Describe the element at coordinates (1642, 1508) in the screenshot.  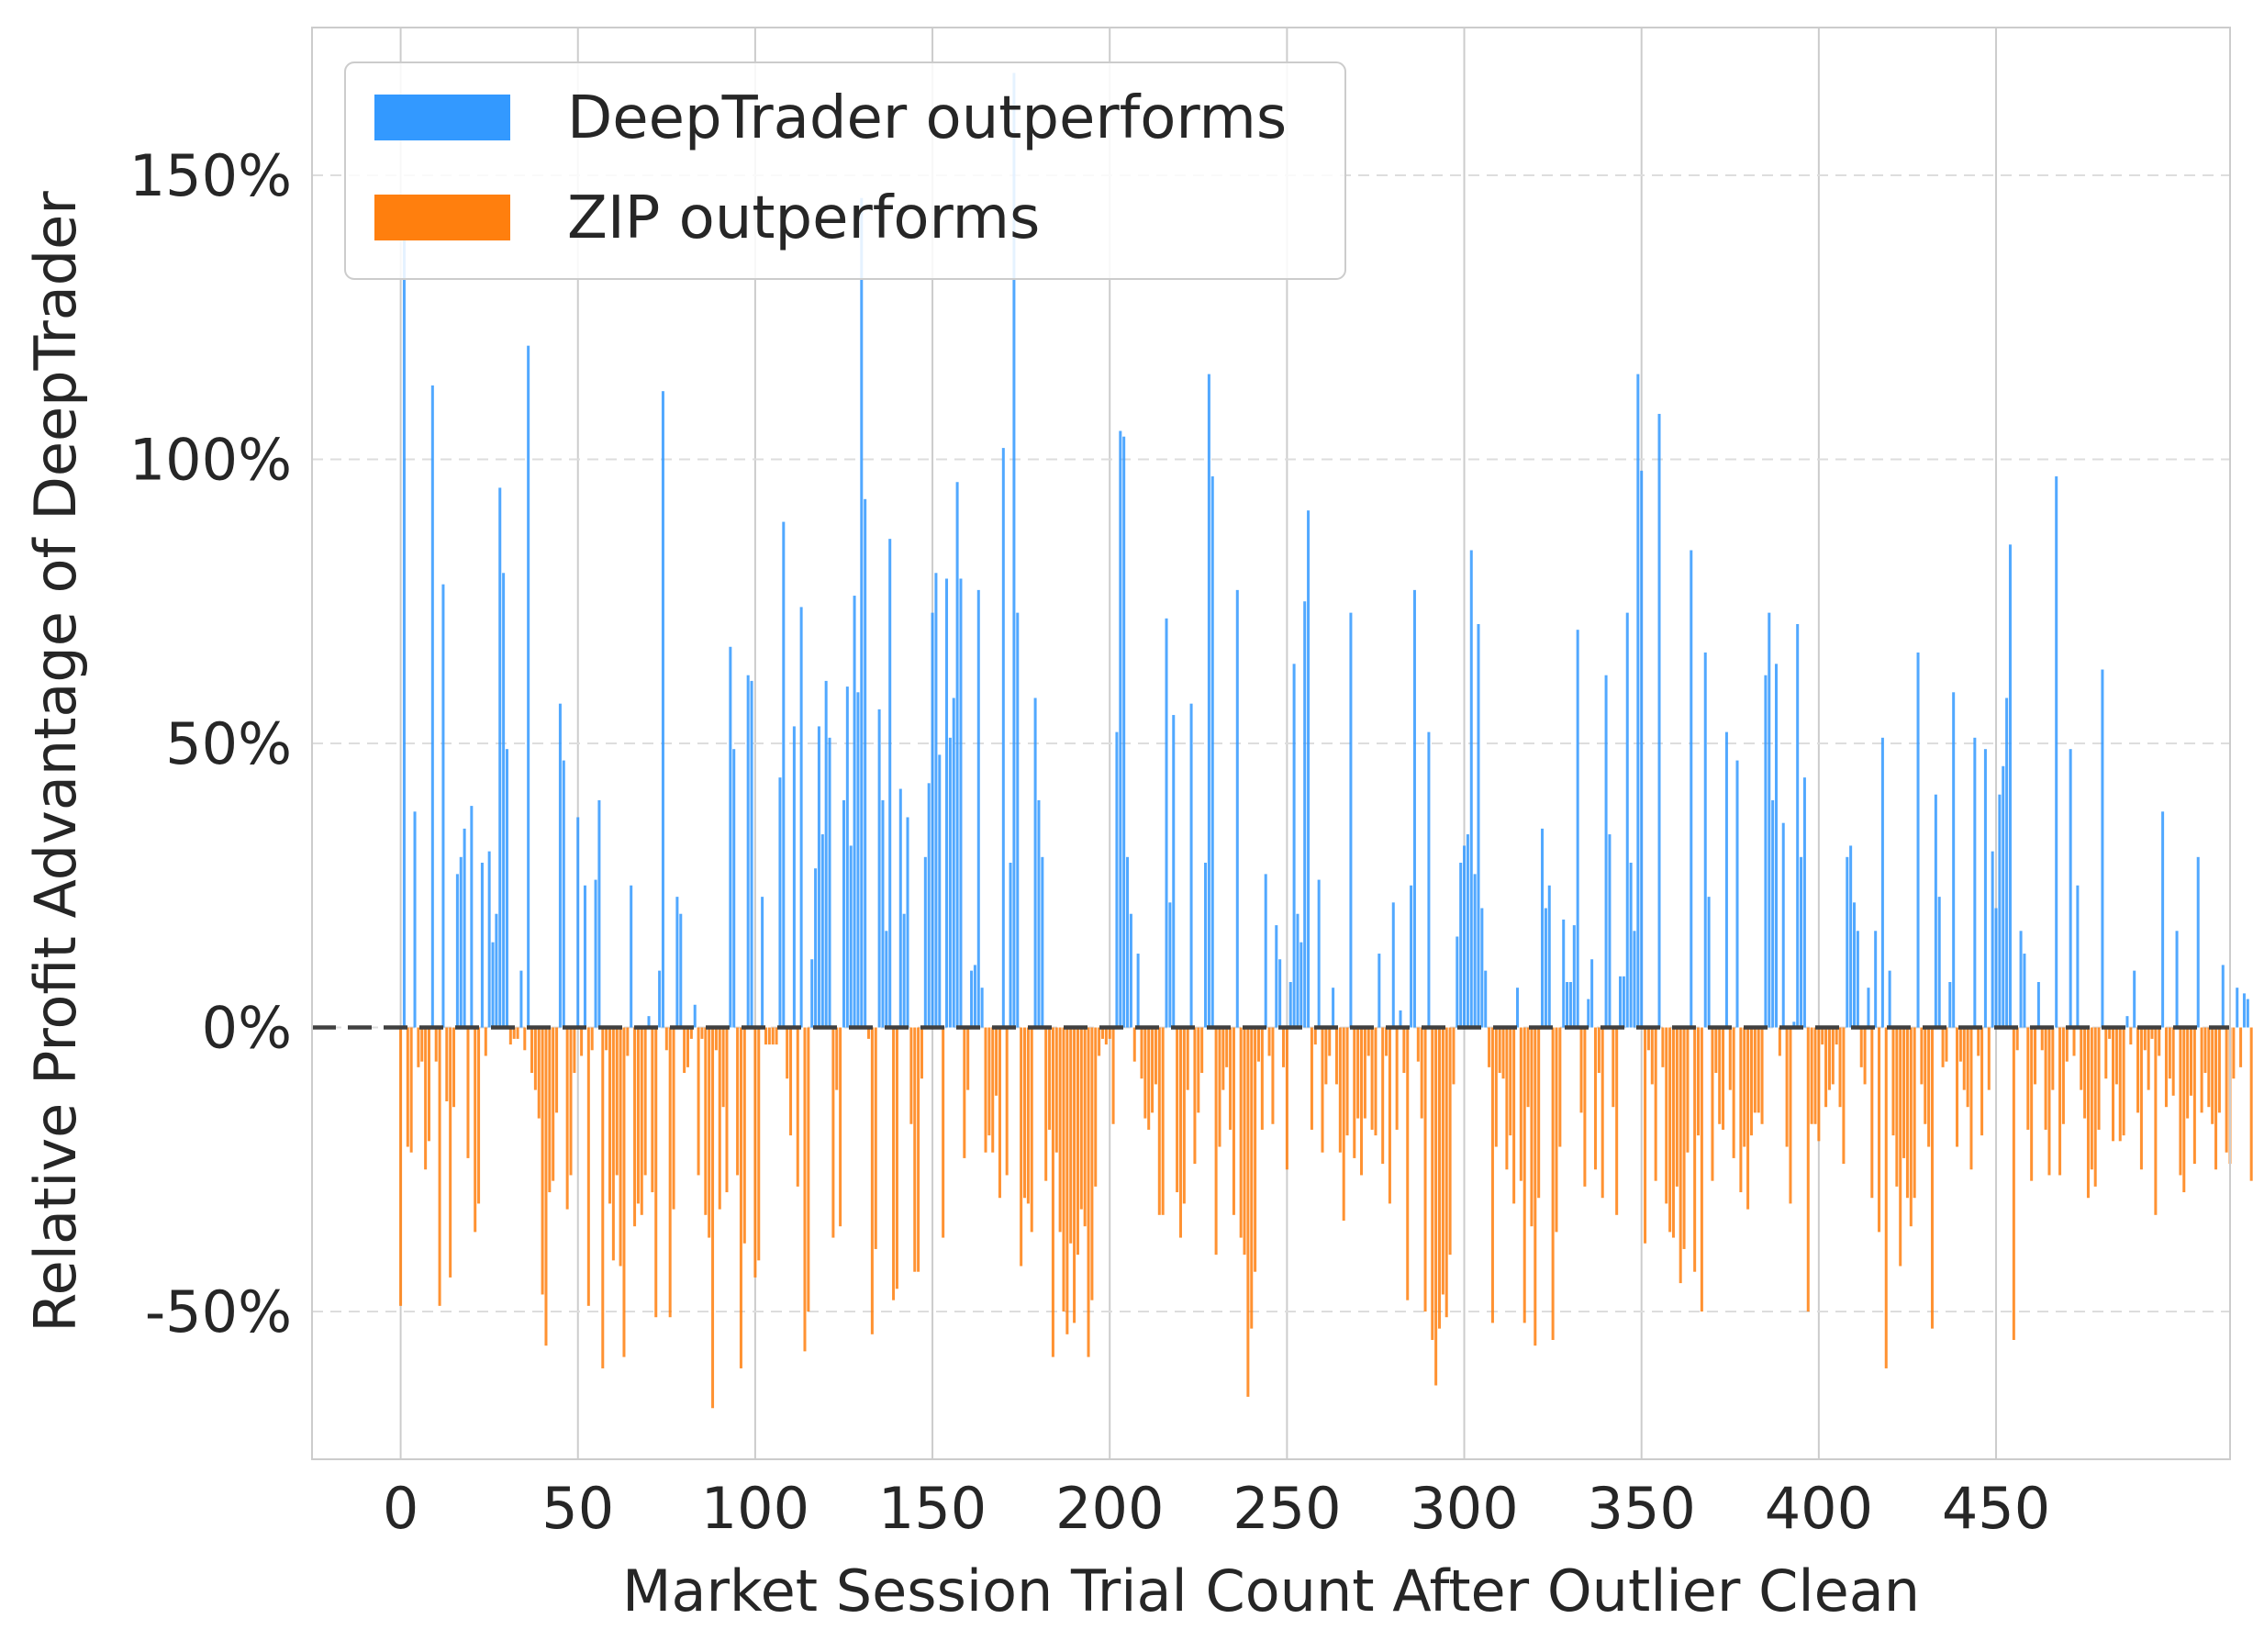
I see `x-tick-label: 350` at that location.